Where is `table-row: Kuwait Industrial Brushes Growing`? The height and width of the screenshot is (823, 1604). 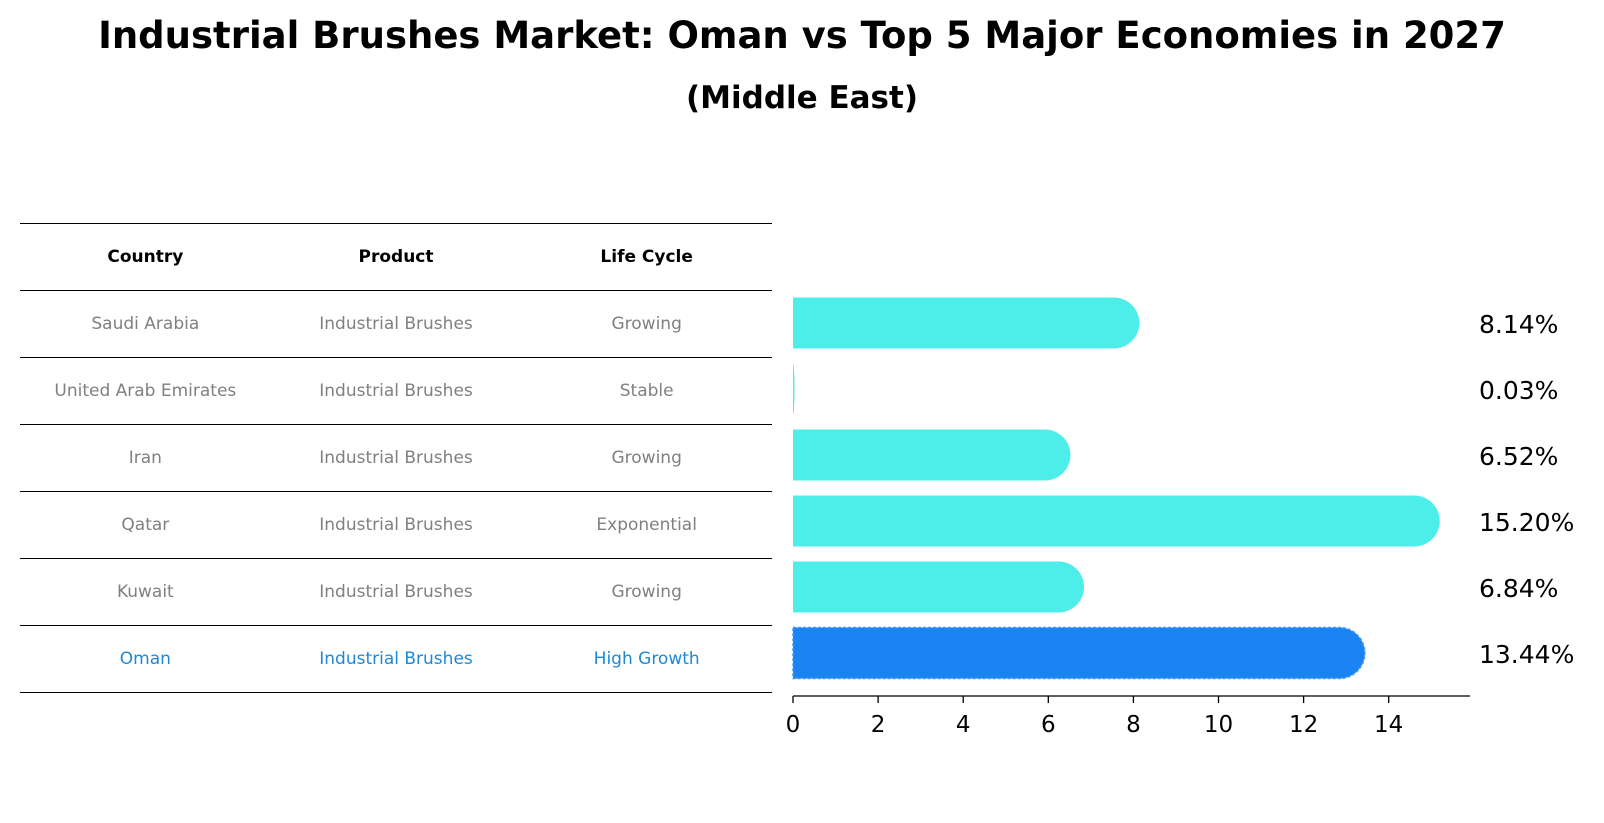
table-row: Kuwait Industrial Brushes Growing is located at coordinates (396, 592).